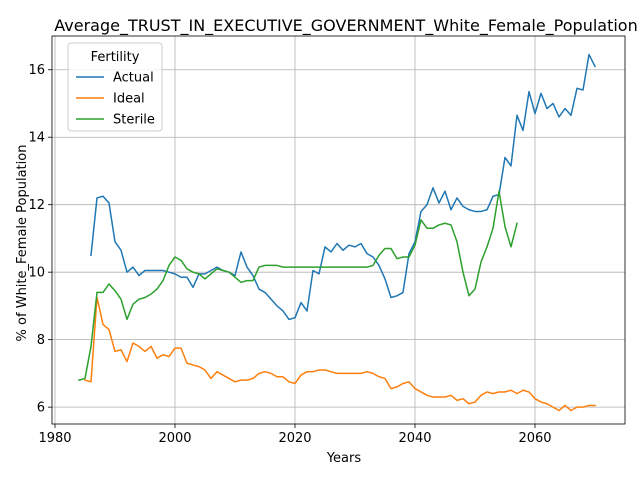 The height and width of the screenshot is (480, 640). I want to click on x-tick-label: 2040, so click(414, 438).